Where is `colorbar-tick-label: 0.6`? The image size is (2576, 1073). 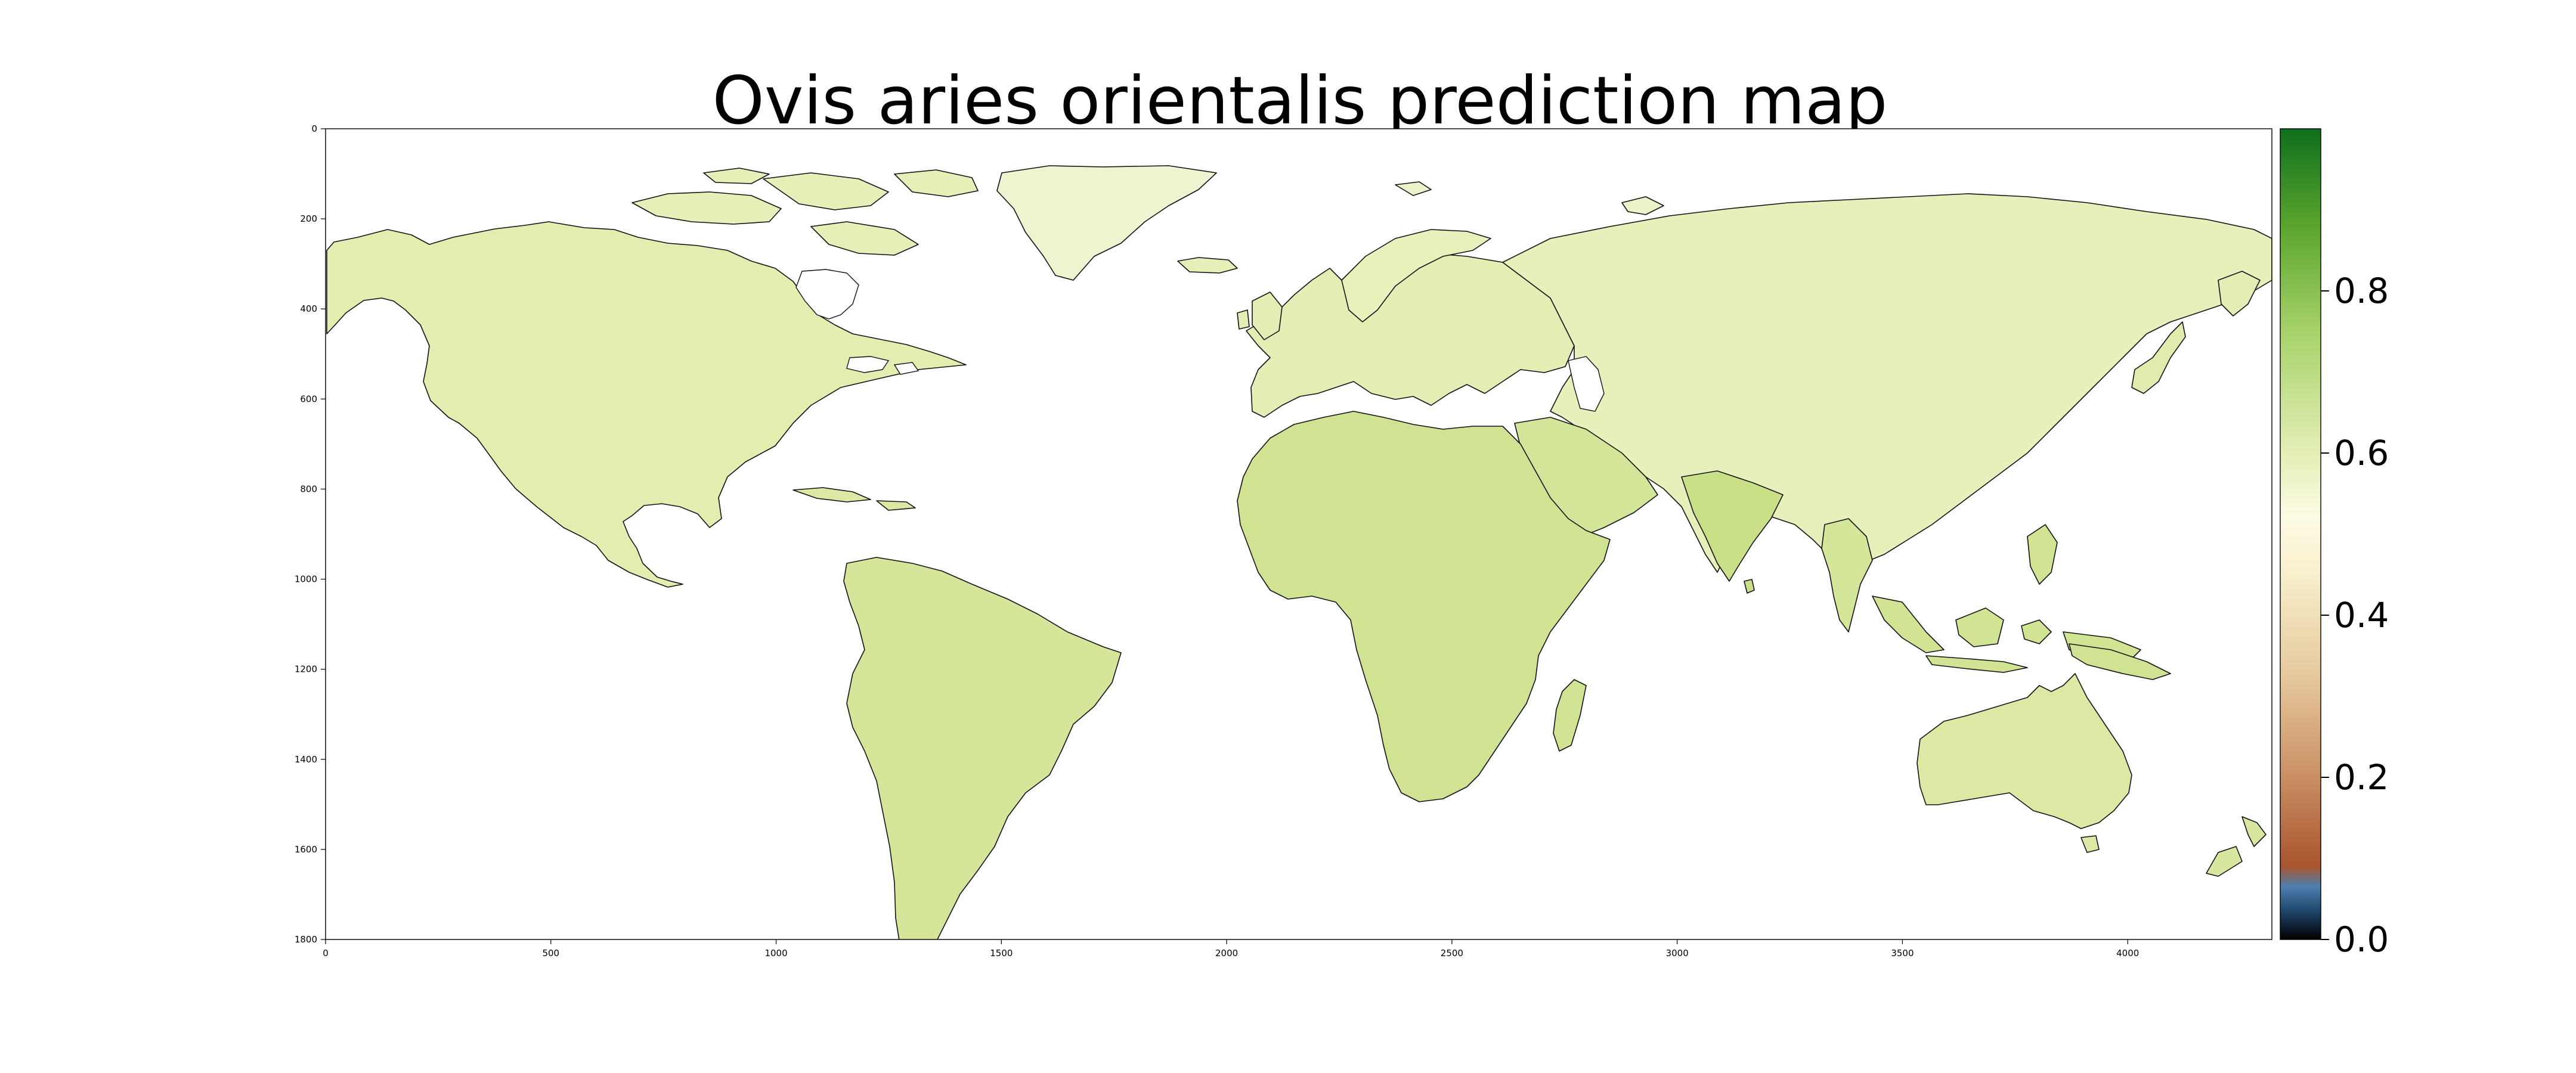 colorbar-tick-label: 0.6 is located at coordinates (2362, 453).